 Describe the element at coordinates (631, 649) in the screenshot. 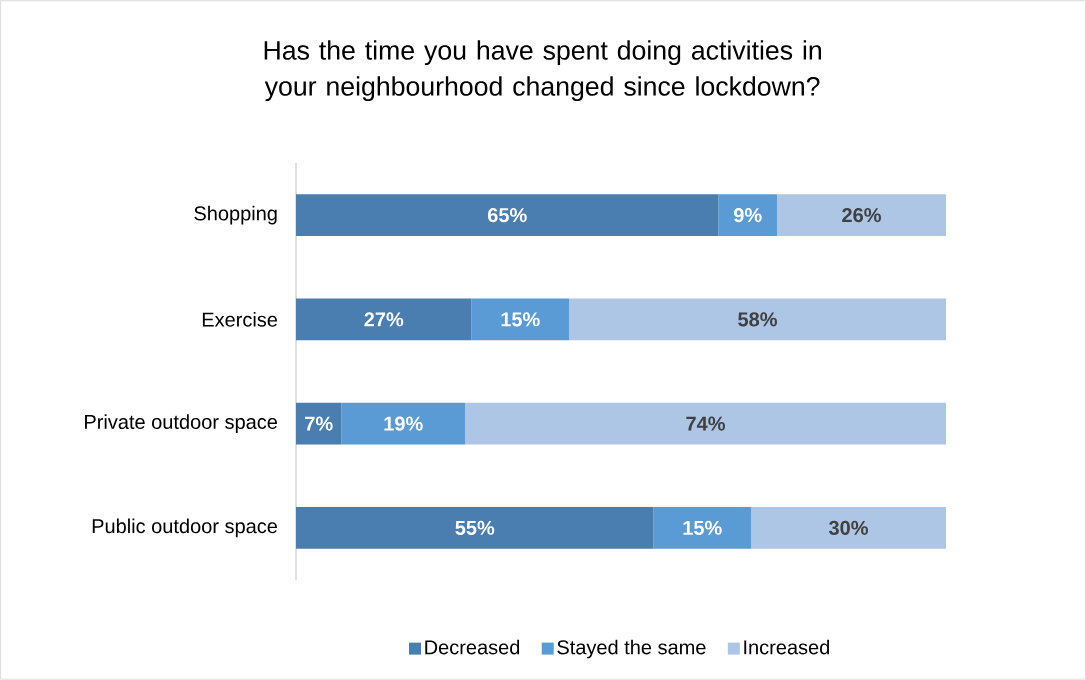

I see `legend-label: Stayed the same` at that location.